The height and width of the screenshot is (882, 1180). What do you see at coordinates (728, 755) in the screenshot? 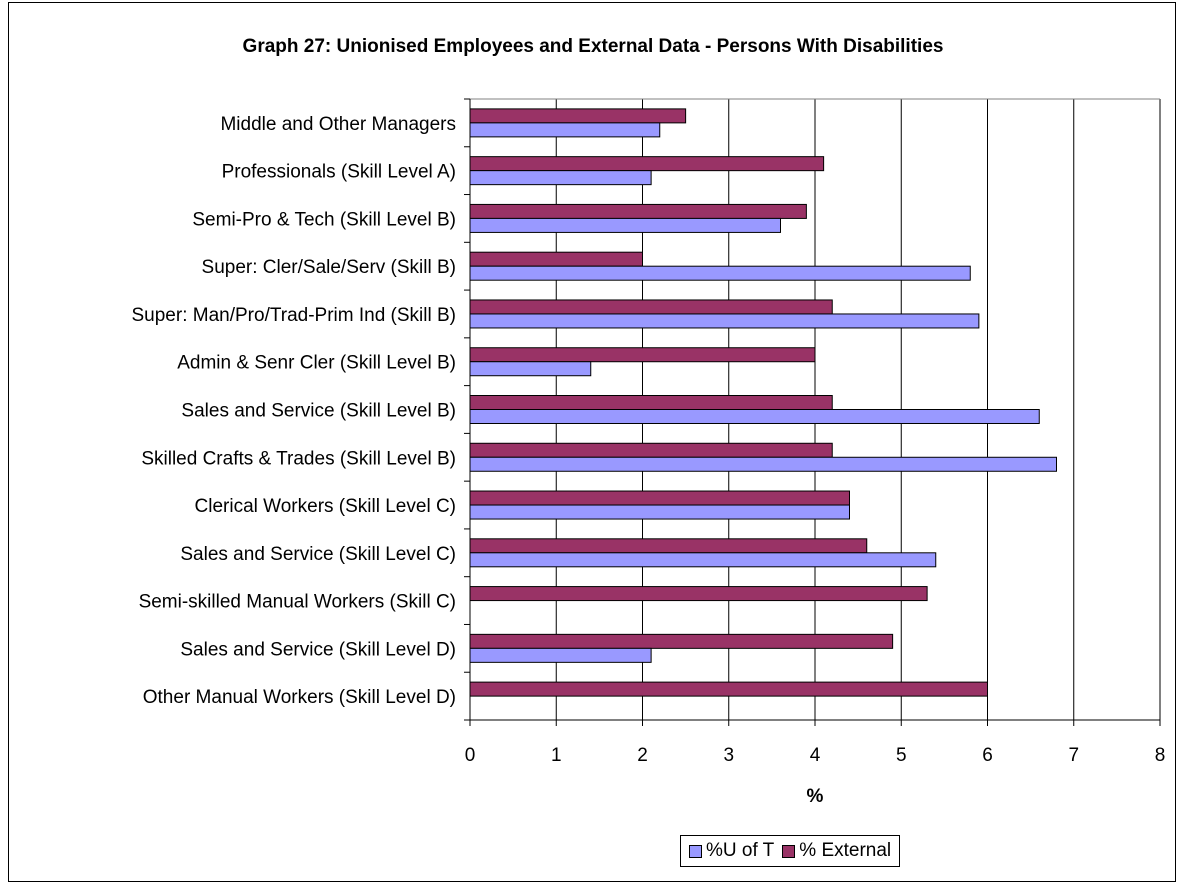
I see `x-tick-label: 3` at bounding box center [728, 755].